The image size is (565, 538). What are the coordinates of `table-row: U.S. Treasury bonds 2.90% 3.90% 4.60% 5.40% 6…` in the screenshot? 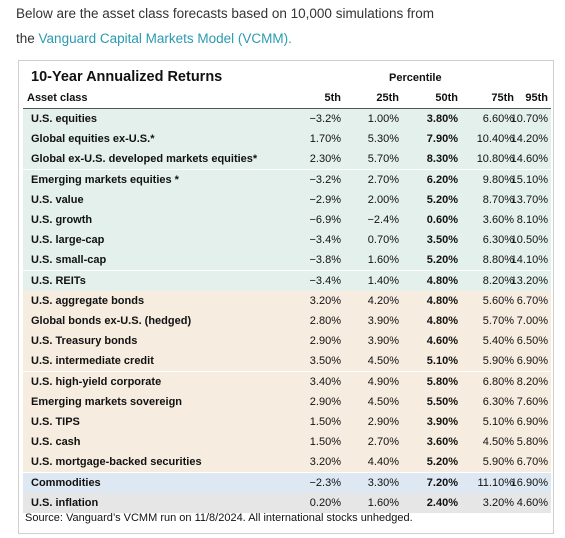 It's located at (287, 341).